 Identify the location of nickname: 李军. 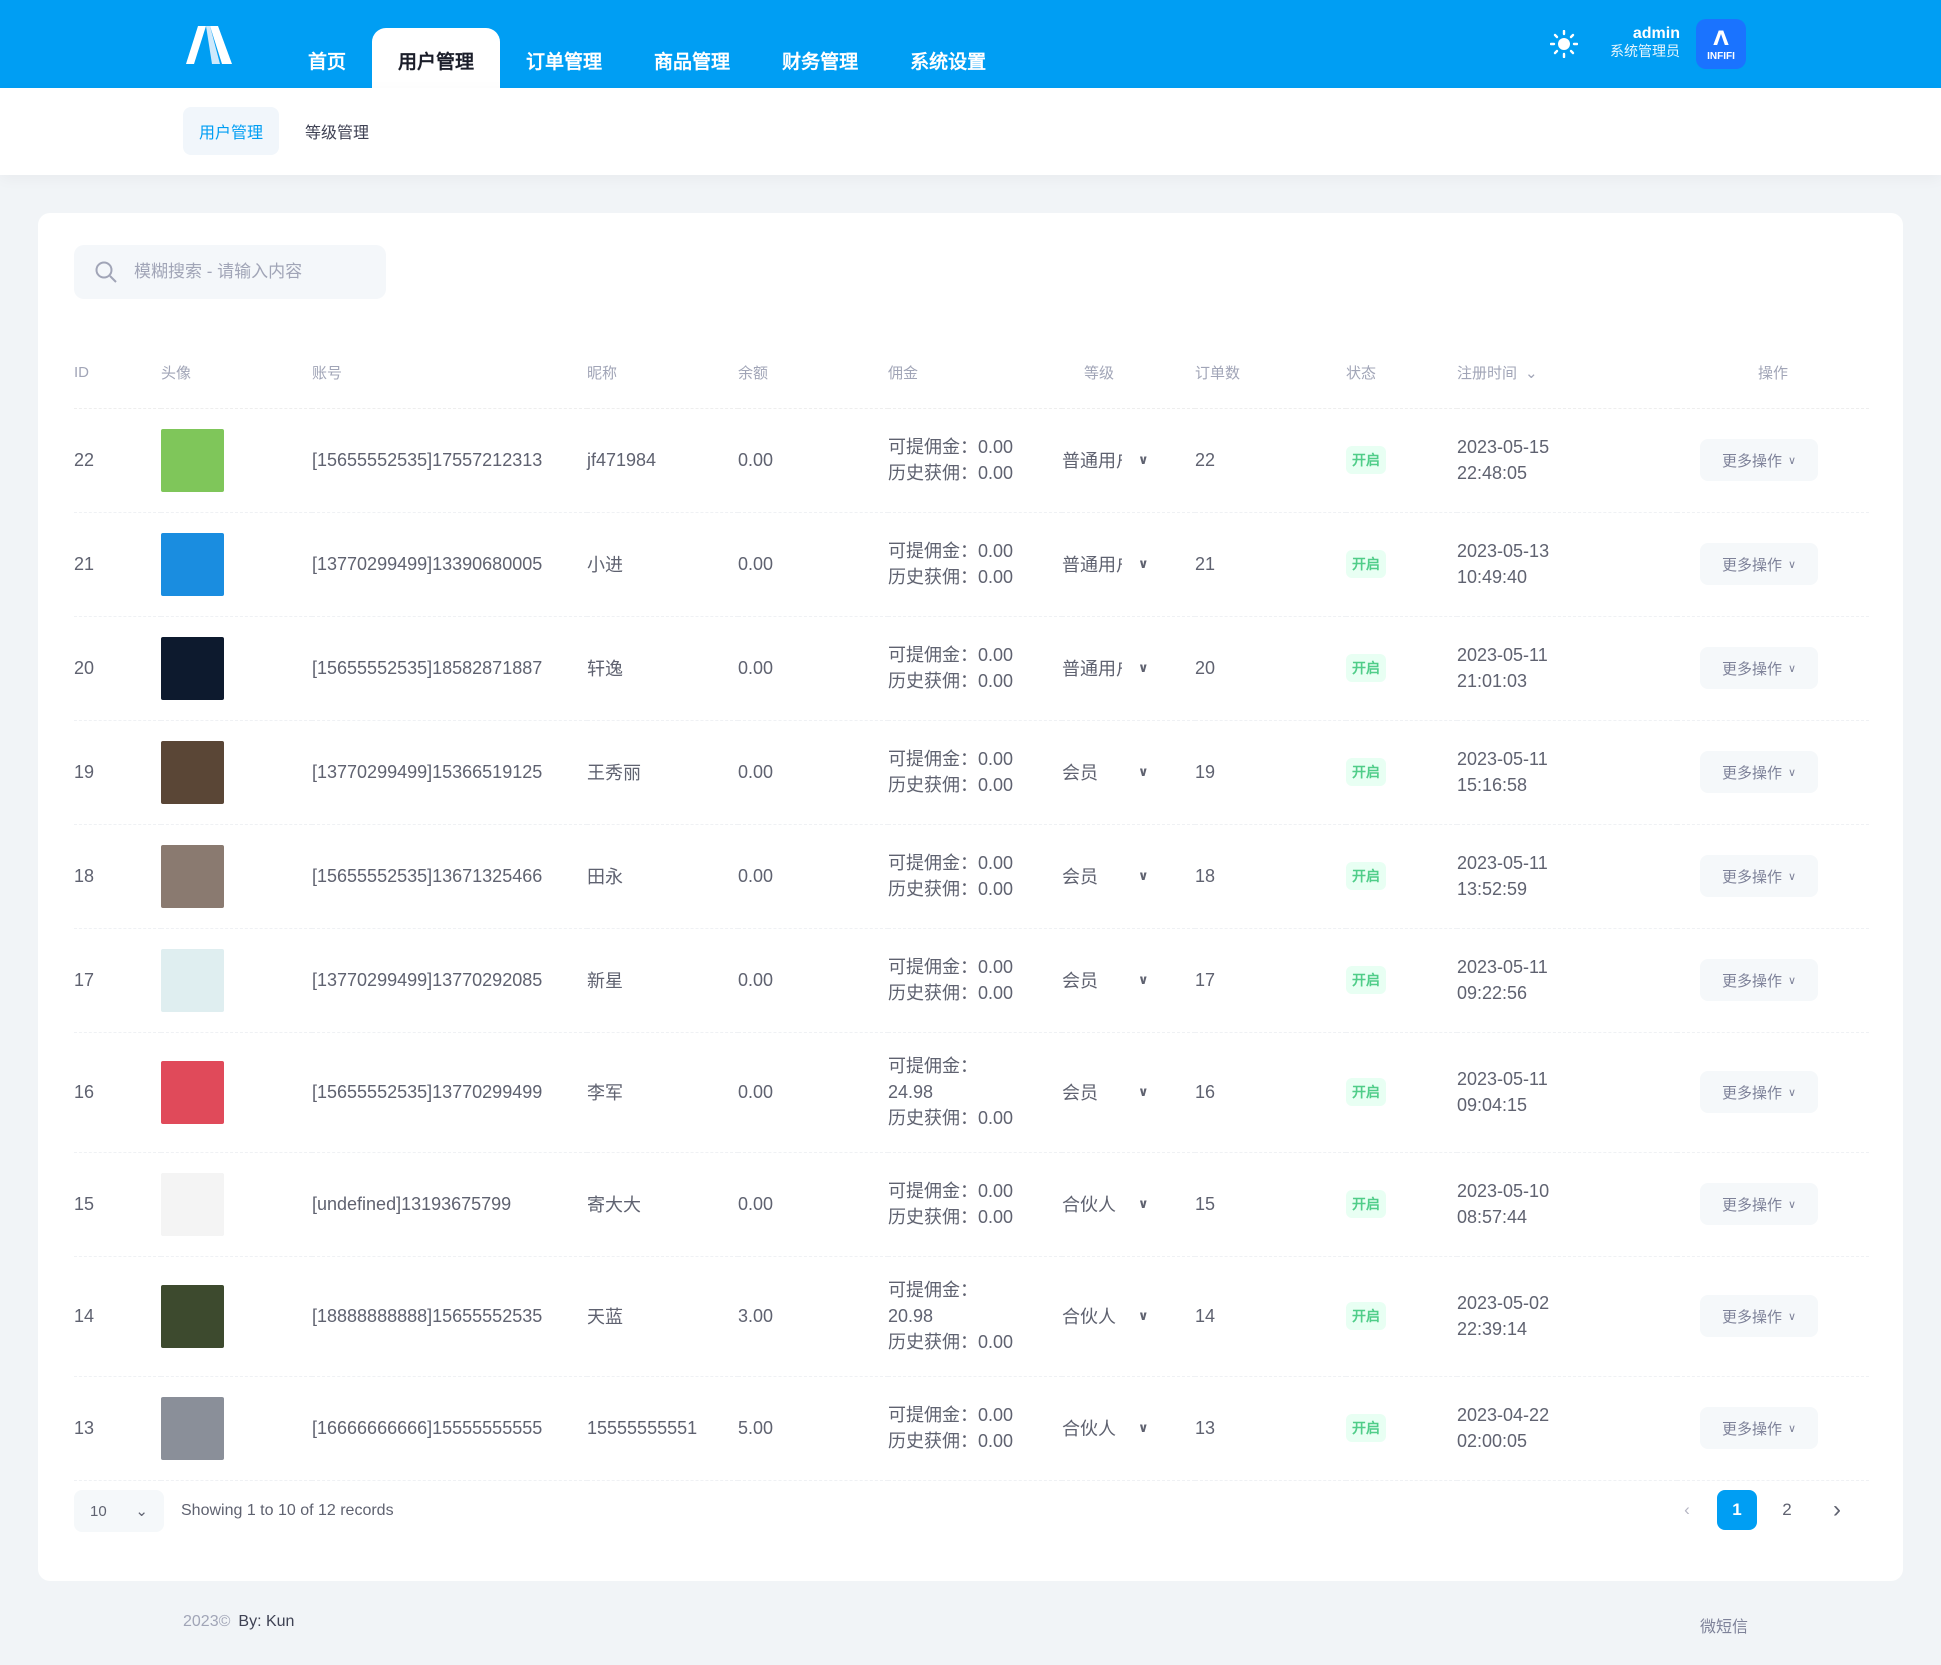
(662, 1092).